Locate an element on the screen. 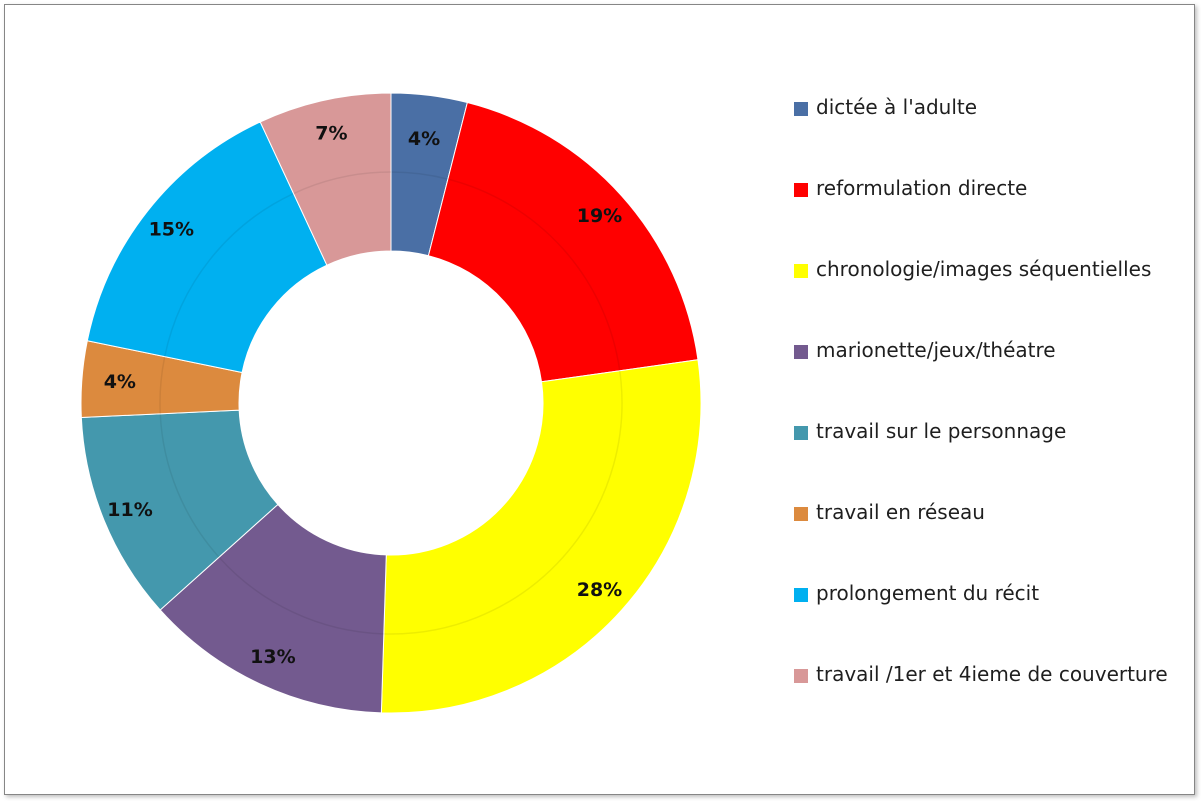 The height and width of the screenshot is (801, 1201). legend-item: chronologie/images séquentielles is located at coordinates (994, 291).